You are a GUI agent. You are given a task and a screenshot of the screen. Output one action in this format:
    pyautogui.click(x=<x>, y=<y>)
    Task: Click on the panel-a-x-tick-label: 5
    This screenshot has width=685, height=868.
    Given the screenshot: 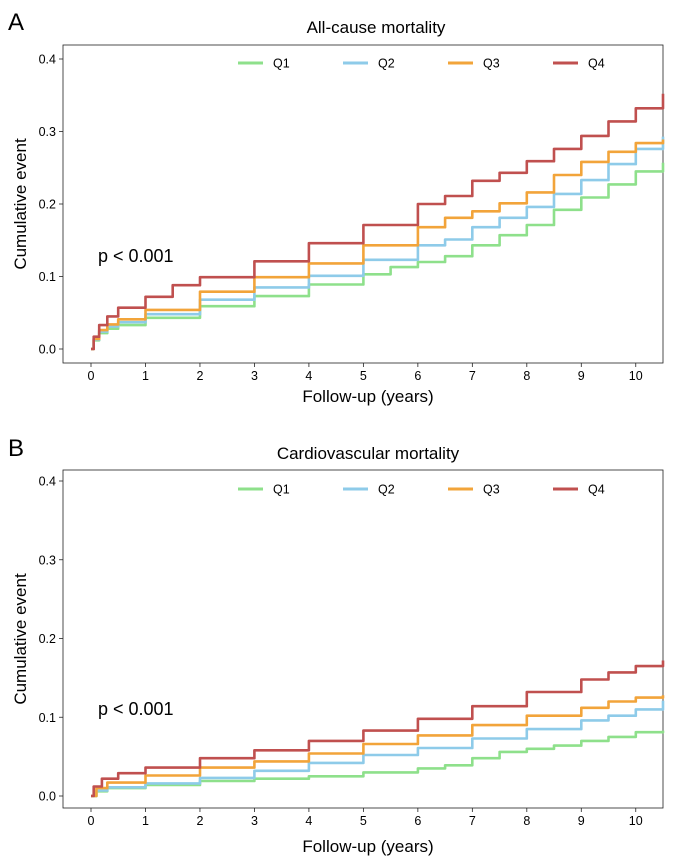 What is the action you would take?
    pyautogui.click(x=363, y=376)
    